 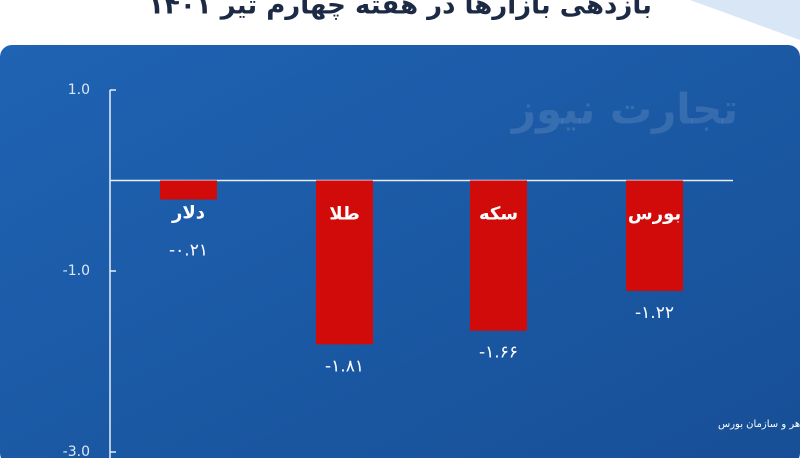 What do you see at coordinates (400, 10) in the screenshot?
I see `chart-title: بازدهی بازارها در هفته چهارم تیر ۱۴۰۱` at bounding box center [400, 10].